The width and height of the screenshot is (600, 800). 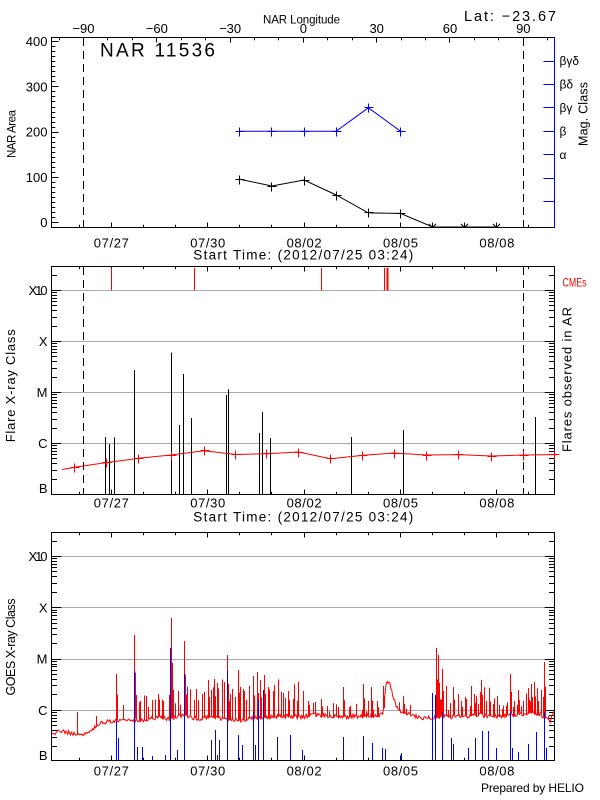 What do you see at coordinates (510, 17) in the screenshot?
I see `svg-text: Lat: −23.67` at bounding box center [510, 17].